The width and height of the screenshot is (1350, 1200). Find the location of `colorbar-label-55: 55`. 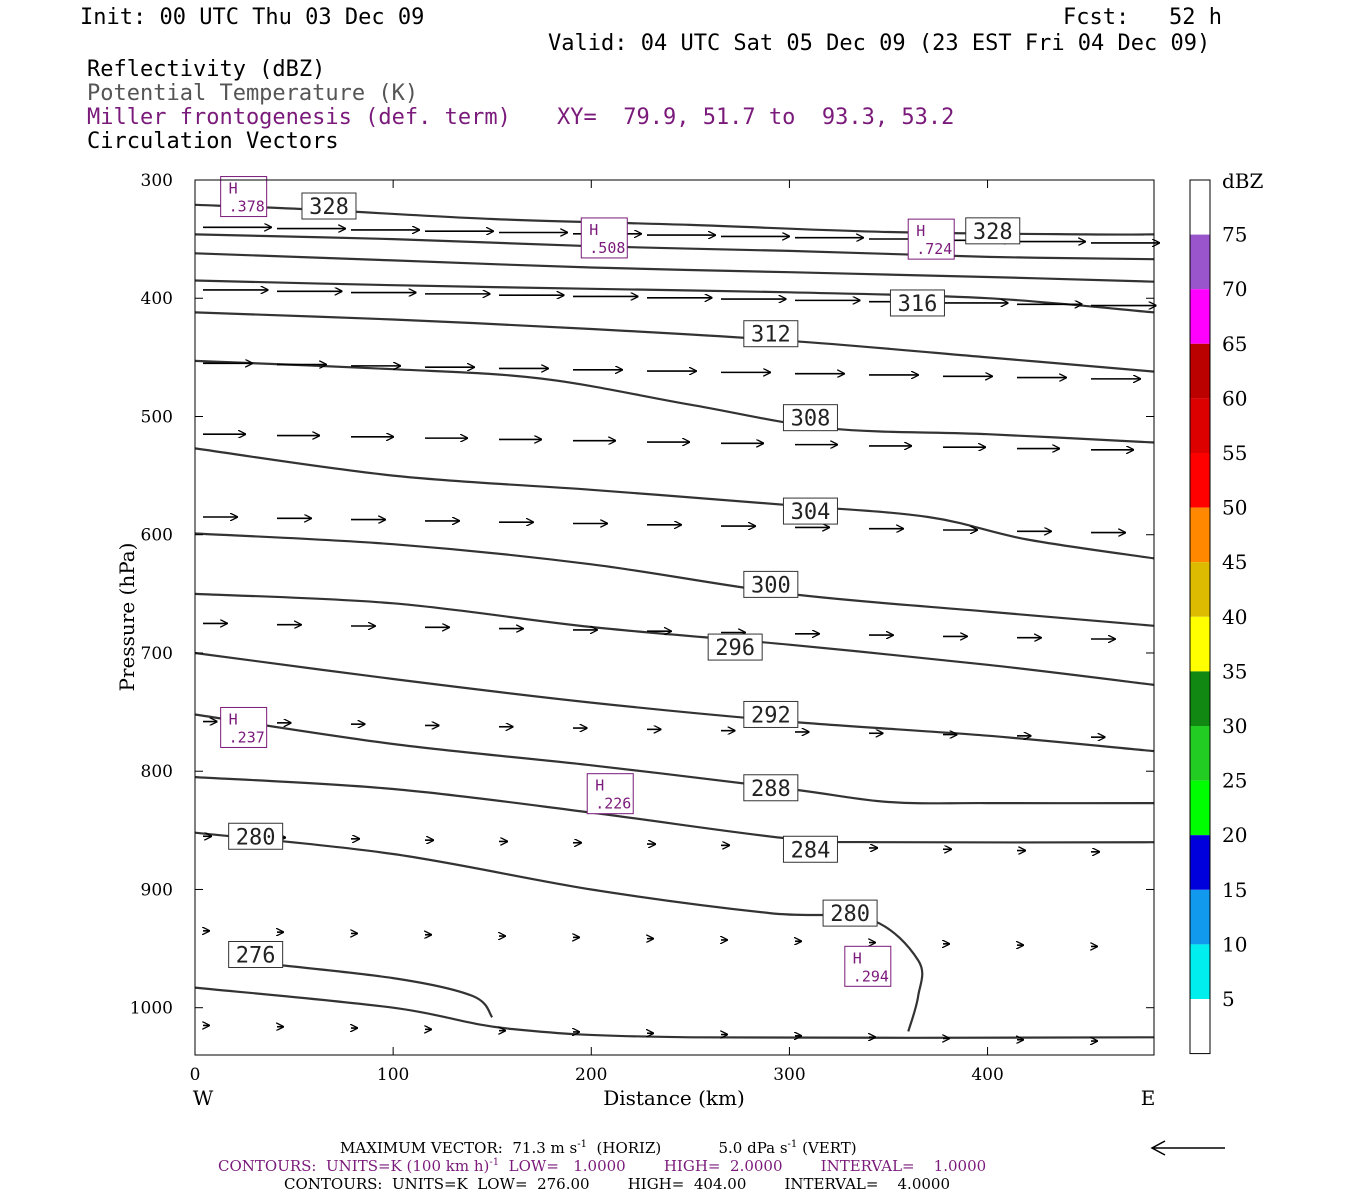

colorbar-label-55: 55 is located at coordinates (1234, 453).